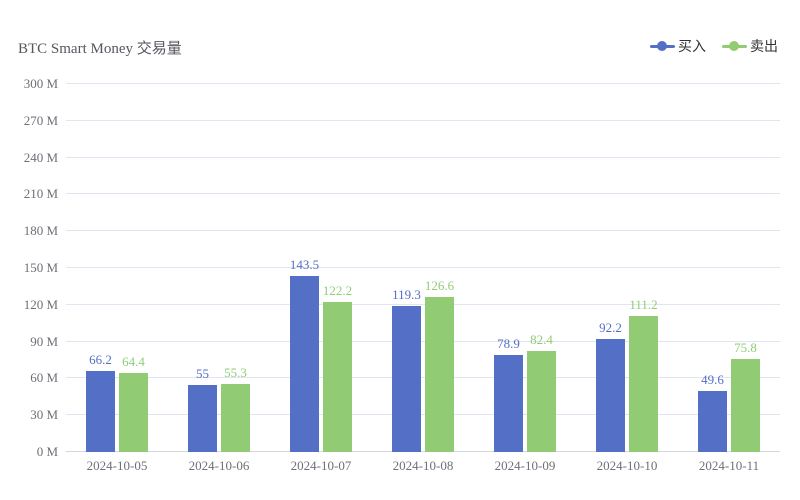 The height and width of the screenshot is (500, 800). What do you see at coordinates (40, 231) in the screenshot?
I see `y-tick-label: 180 M` at bounding box center [40, 231].